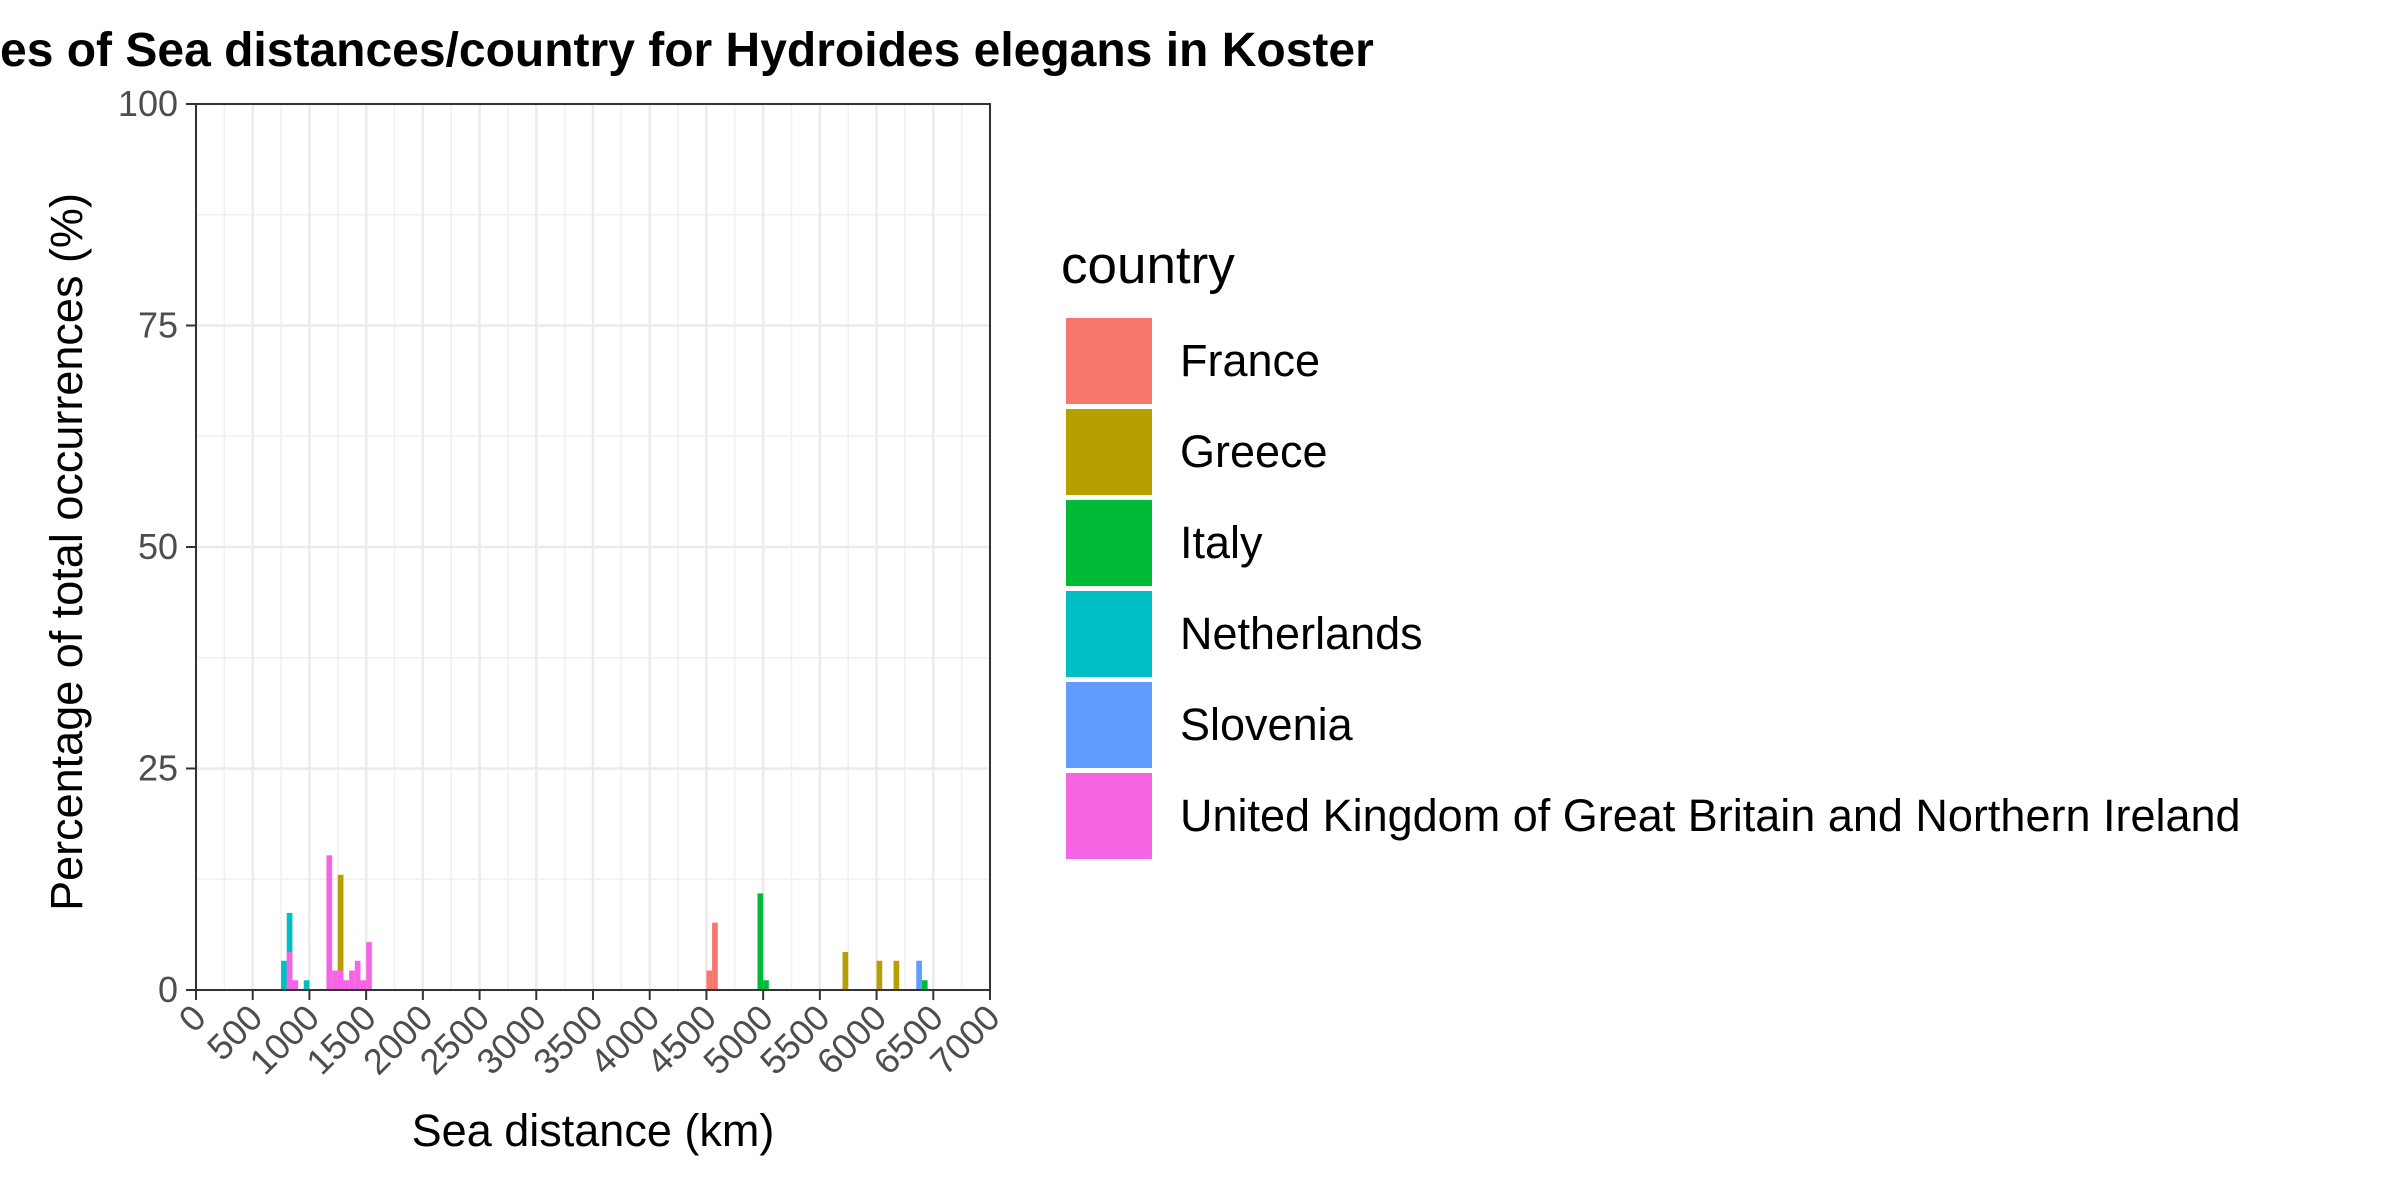  What do you see at coordinates (148, 103) in the screenshot?
I see `y-tick-label: 100` at bounding box center [148, 103].